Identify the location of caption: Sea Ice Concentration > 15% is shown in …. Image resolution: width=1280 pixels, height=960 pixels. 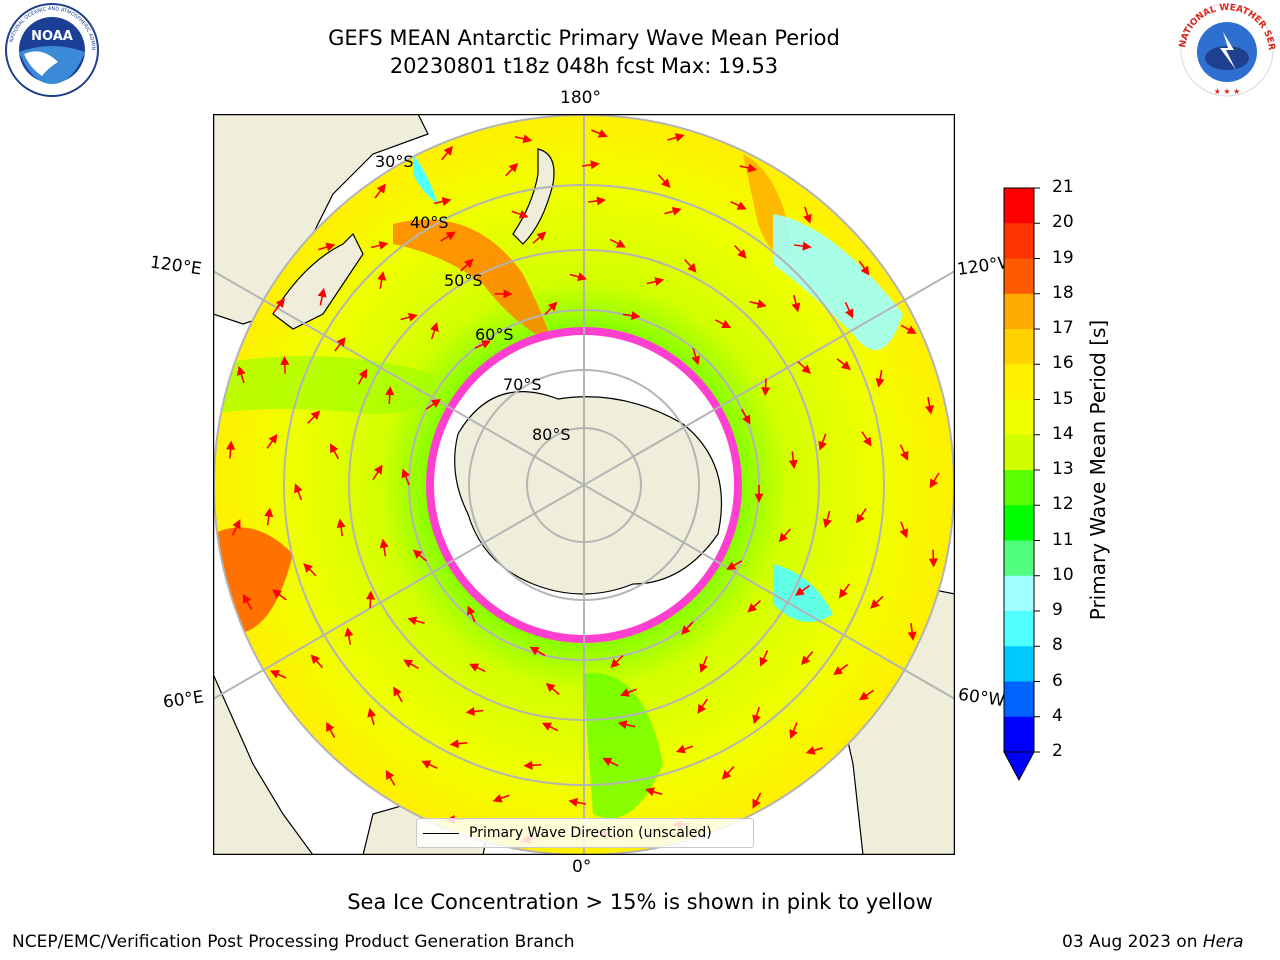
(640, 902).